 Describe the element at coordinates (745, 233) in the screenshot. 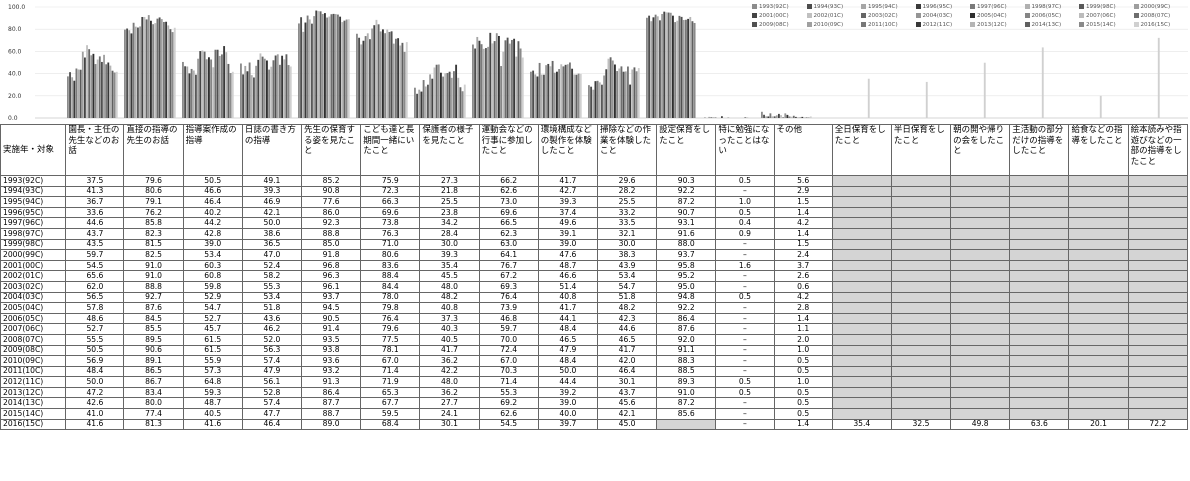

I see `table-cell: 0.9` at that location.